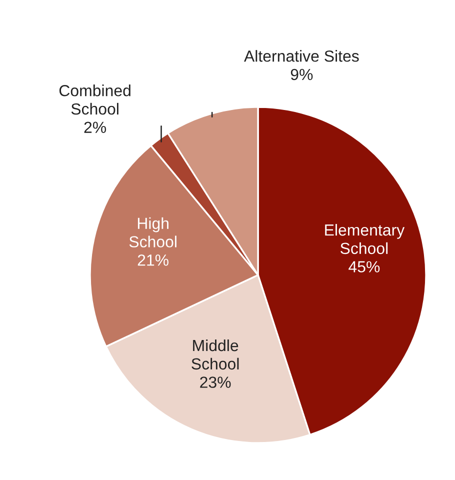  I want to click on slice-label: Combined School, so click(94, 99).